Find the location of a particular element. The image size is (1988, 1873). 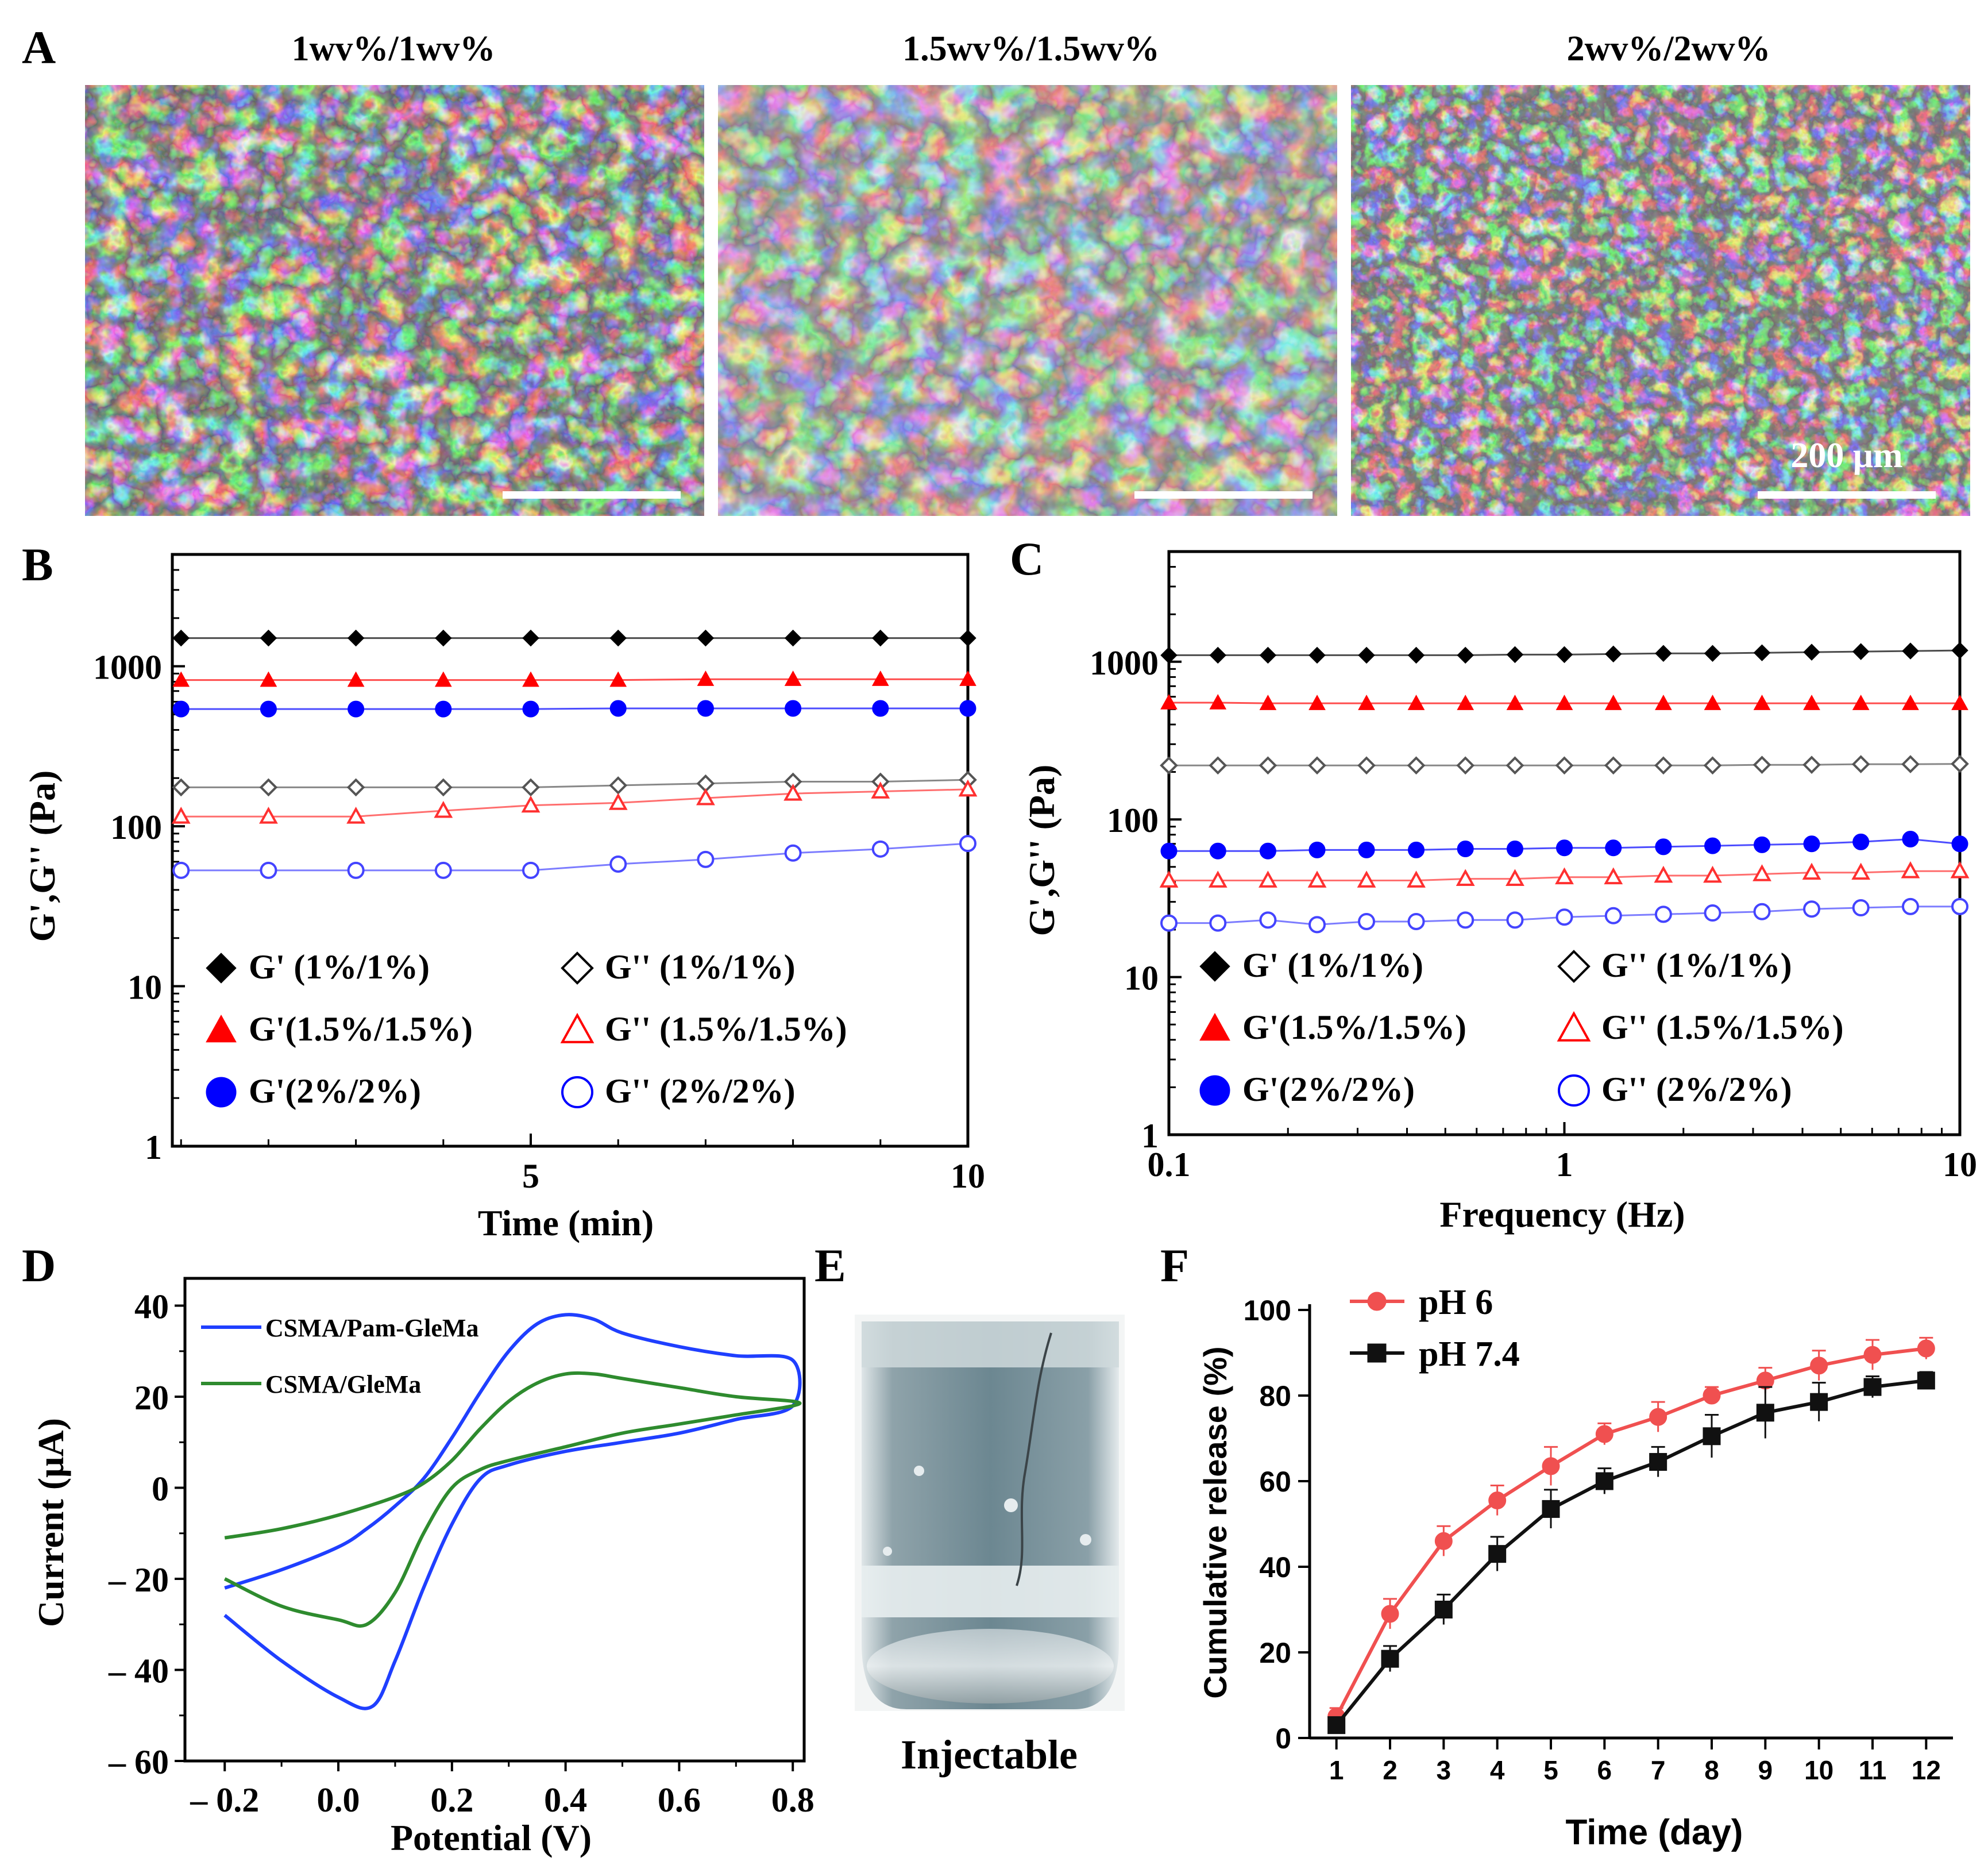

vial-bubble is located at coordinates (1085, 1540).